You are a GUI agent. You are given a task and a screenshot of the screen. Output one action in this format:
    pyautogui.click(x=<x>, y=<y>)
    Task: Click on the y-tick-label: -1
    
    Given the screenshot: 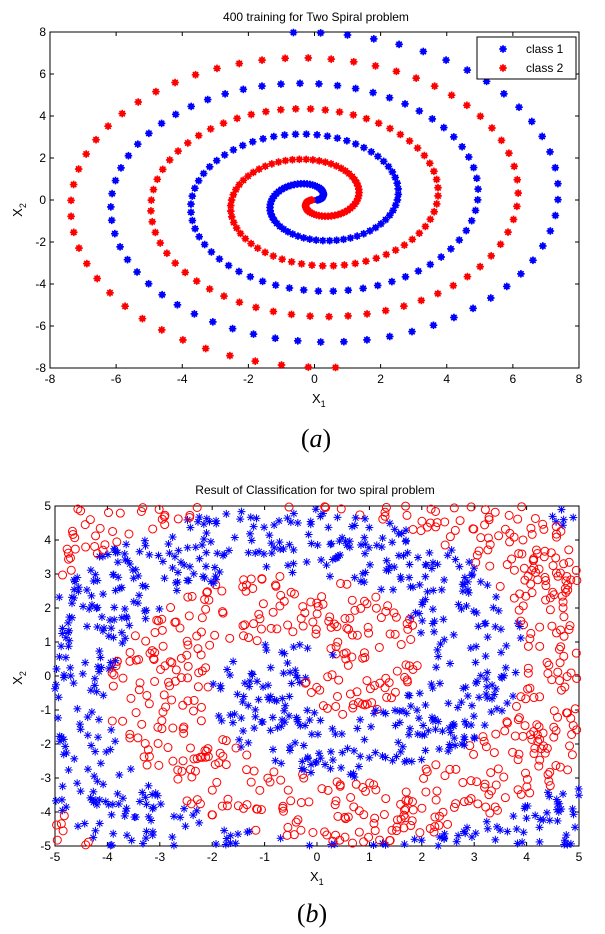 What is the action you would take?
    pyautogui.click(x=45, y=710)
    